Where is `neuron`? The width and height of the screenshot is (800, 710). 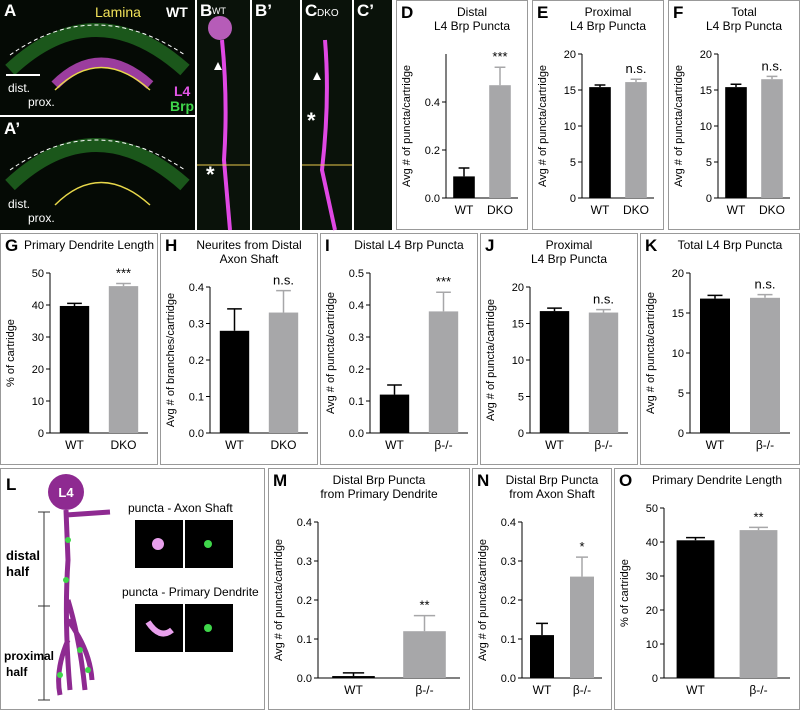 neuron is located at coordinates (83, 602).